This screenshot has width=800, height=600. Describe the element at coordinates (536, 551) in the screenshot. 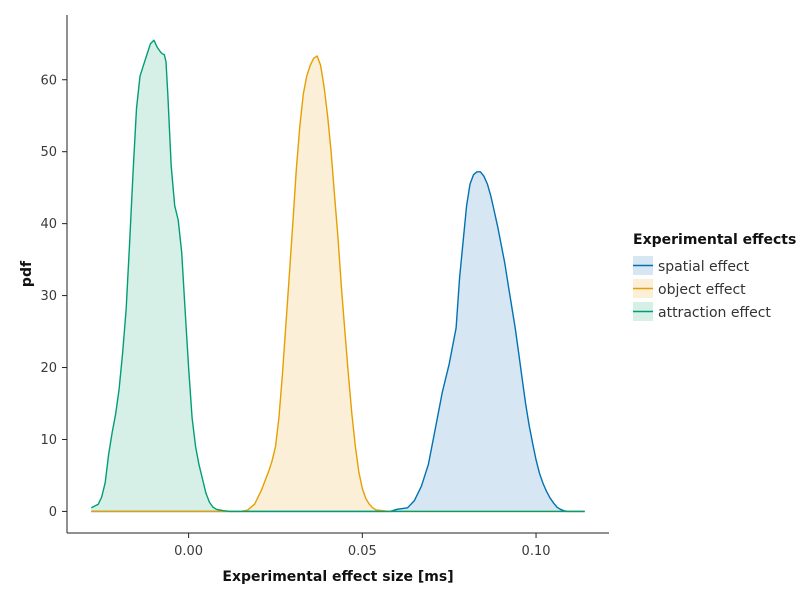

I see `x-tick-label: 0.10` at that location.